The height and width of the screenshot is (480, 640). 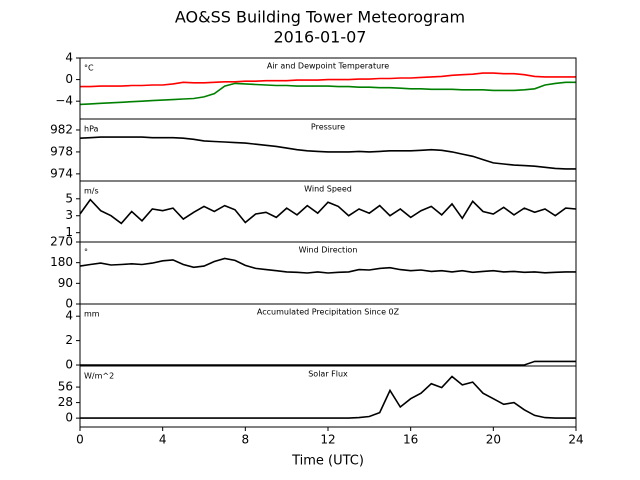 What do you see at coordinates (89, 68) in the screenshot?
I see `unit-label: °C` at bounding box center [89, 68].